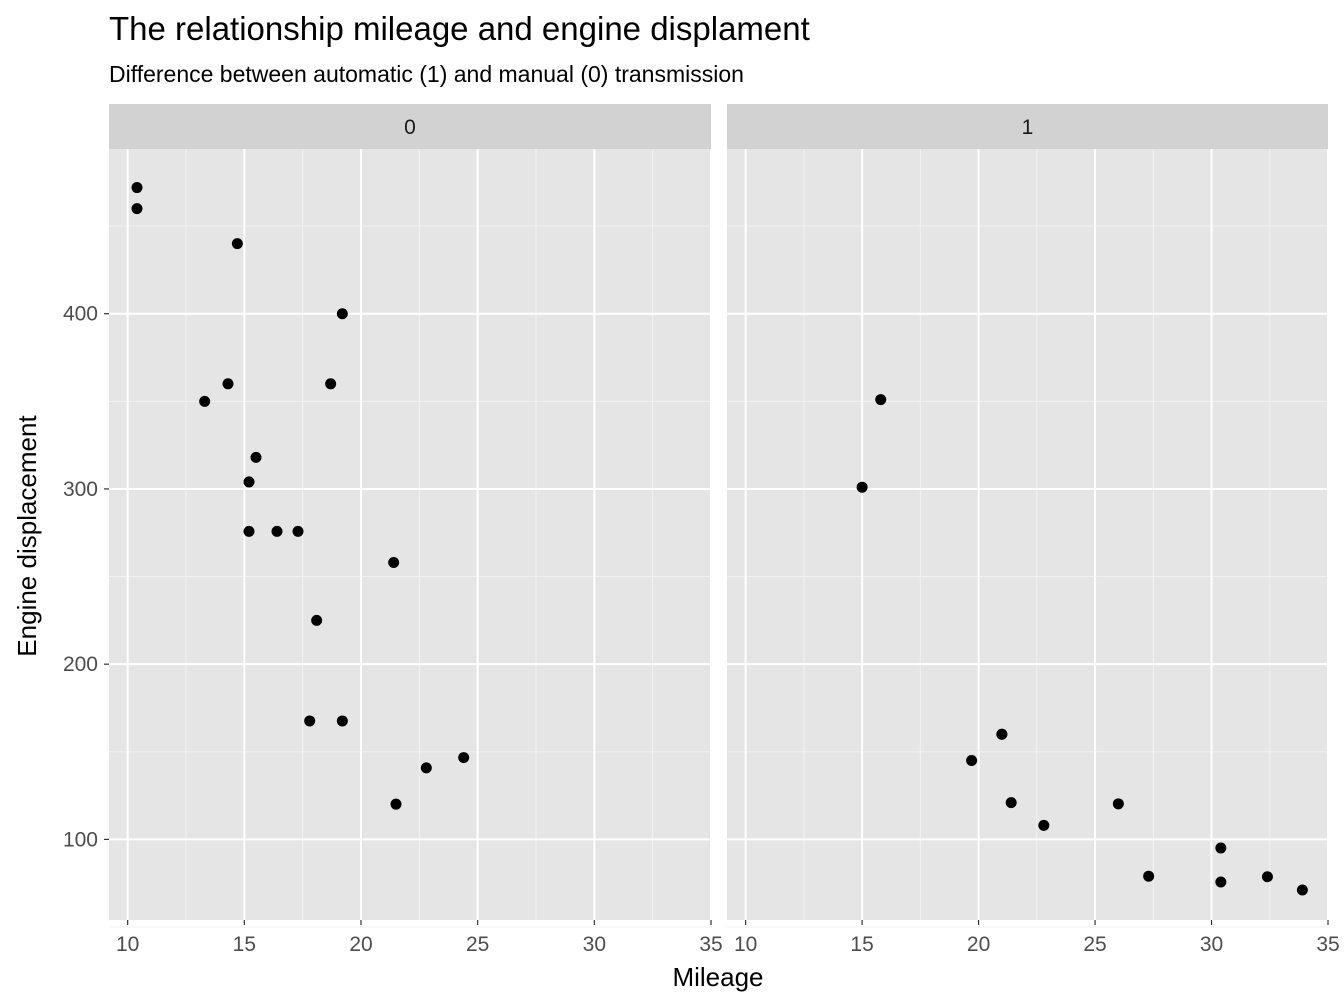  I want to click on y-axis: 100 200 300 400, so click(86, 577).